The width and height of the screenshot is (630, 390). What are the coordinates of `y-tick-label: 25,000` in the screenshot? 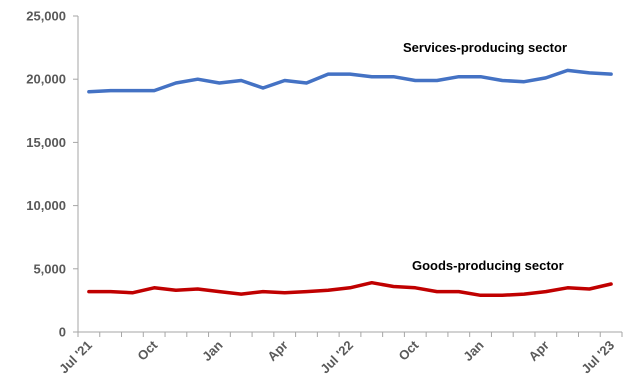 It's located at (46, 16).